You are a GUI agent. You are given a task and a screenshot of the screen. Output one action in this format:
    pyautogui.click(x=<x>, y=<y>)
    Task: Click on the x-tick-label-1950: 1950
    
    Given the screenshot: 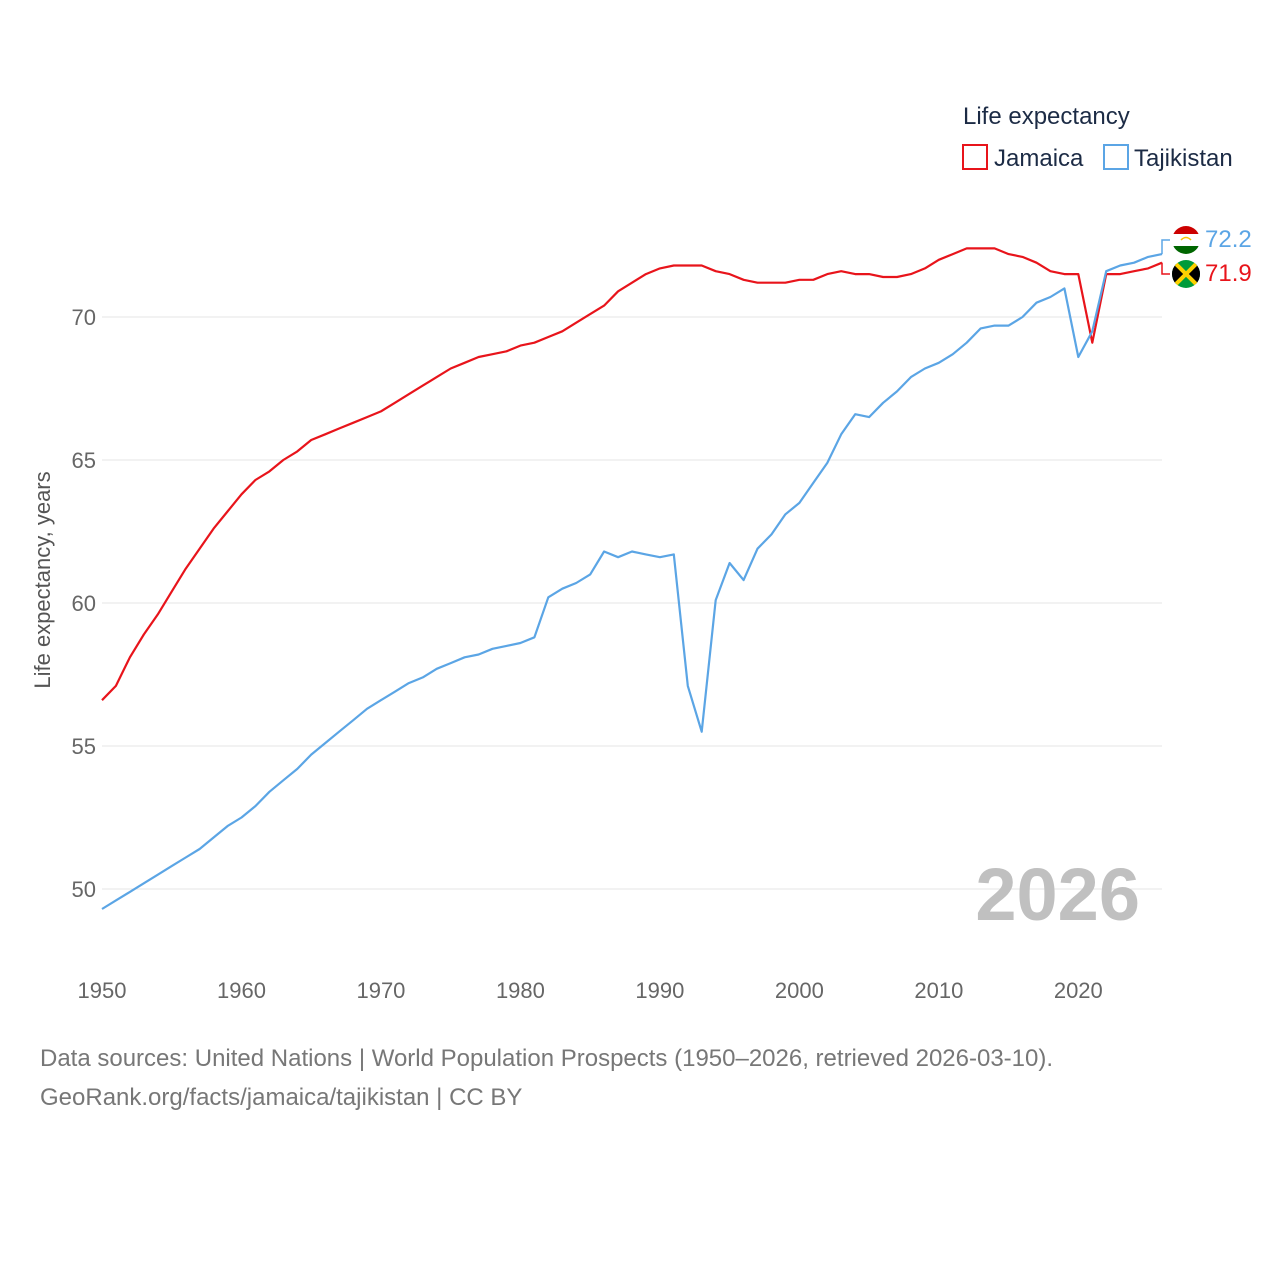 What is the action you would take?
    pyautogui.click(x=102, y=990)
    